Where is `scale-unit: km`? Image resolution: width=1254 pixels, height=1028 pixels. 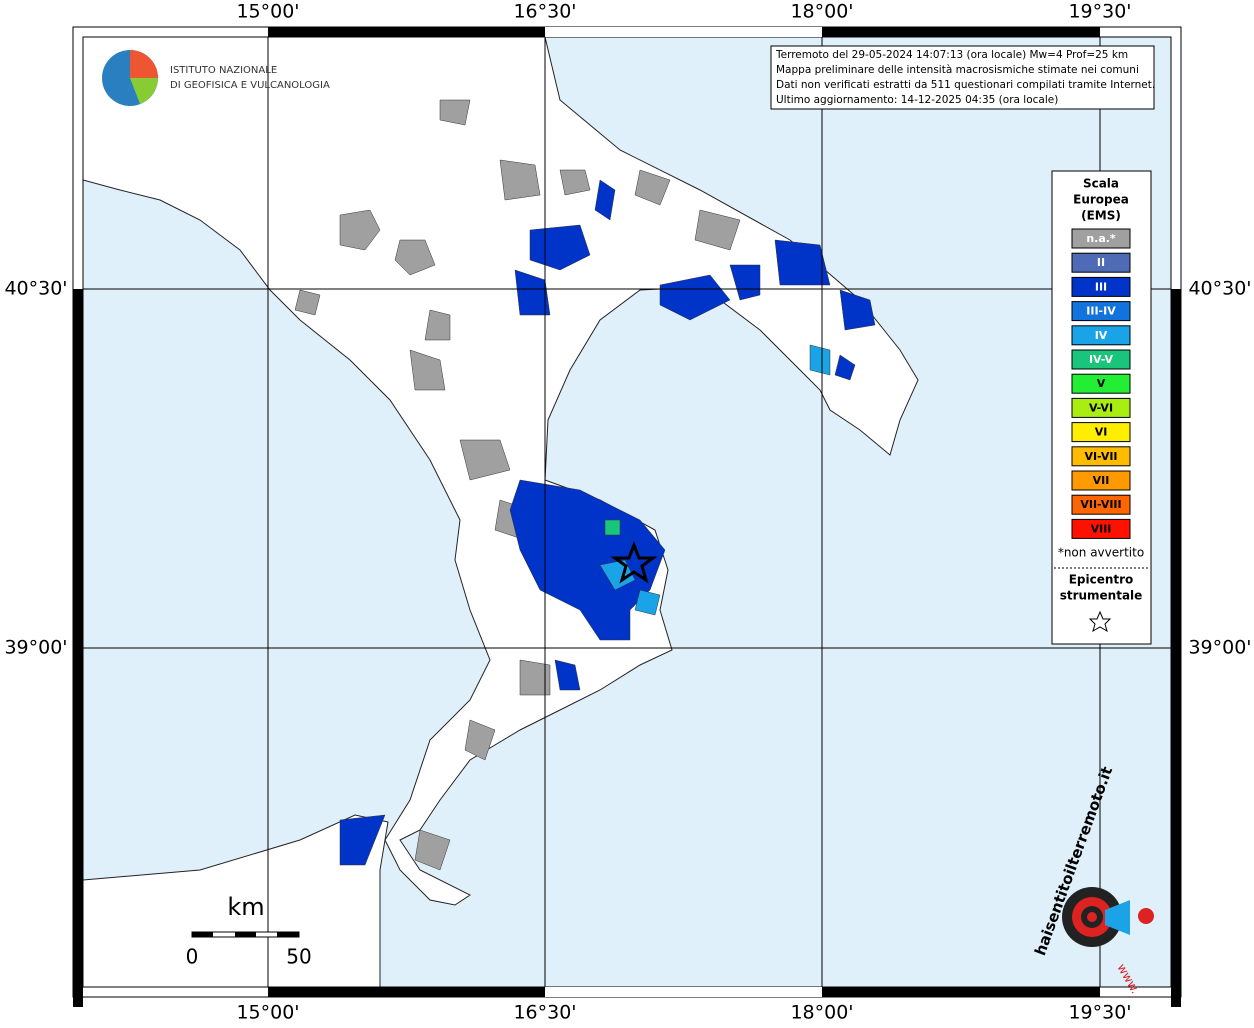
scale-unit: km is located at coordinates (245, 907).